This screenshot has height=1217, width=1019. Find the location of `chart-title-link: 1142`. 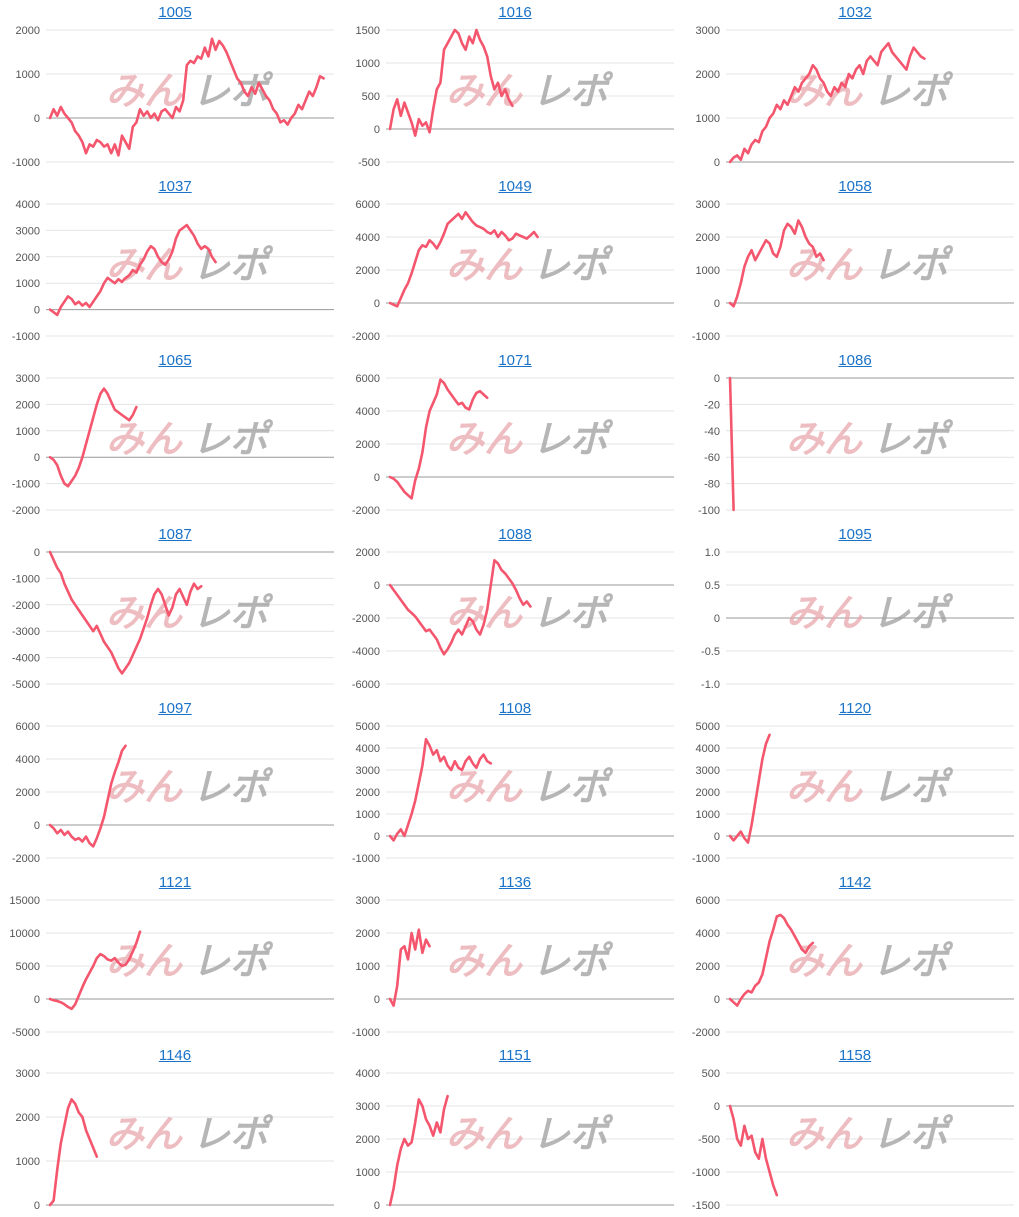

chart-title-link: 1142 is located at coordinates (855, 882).